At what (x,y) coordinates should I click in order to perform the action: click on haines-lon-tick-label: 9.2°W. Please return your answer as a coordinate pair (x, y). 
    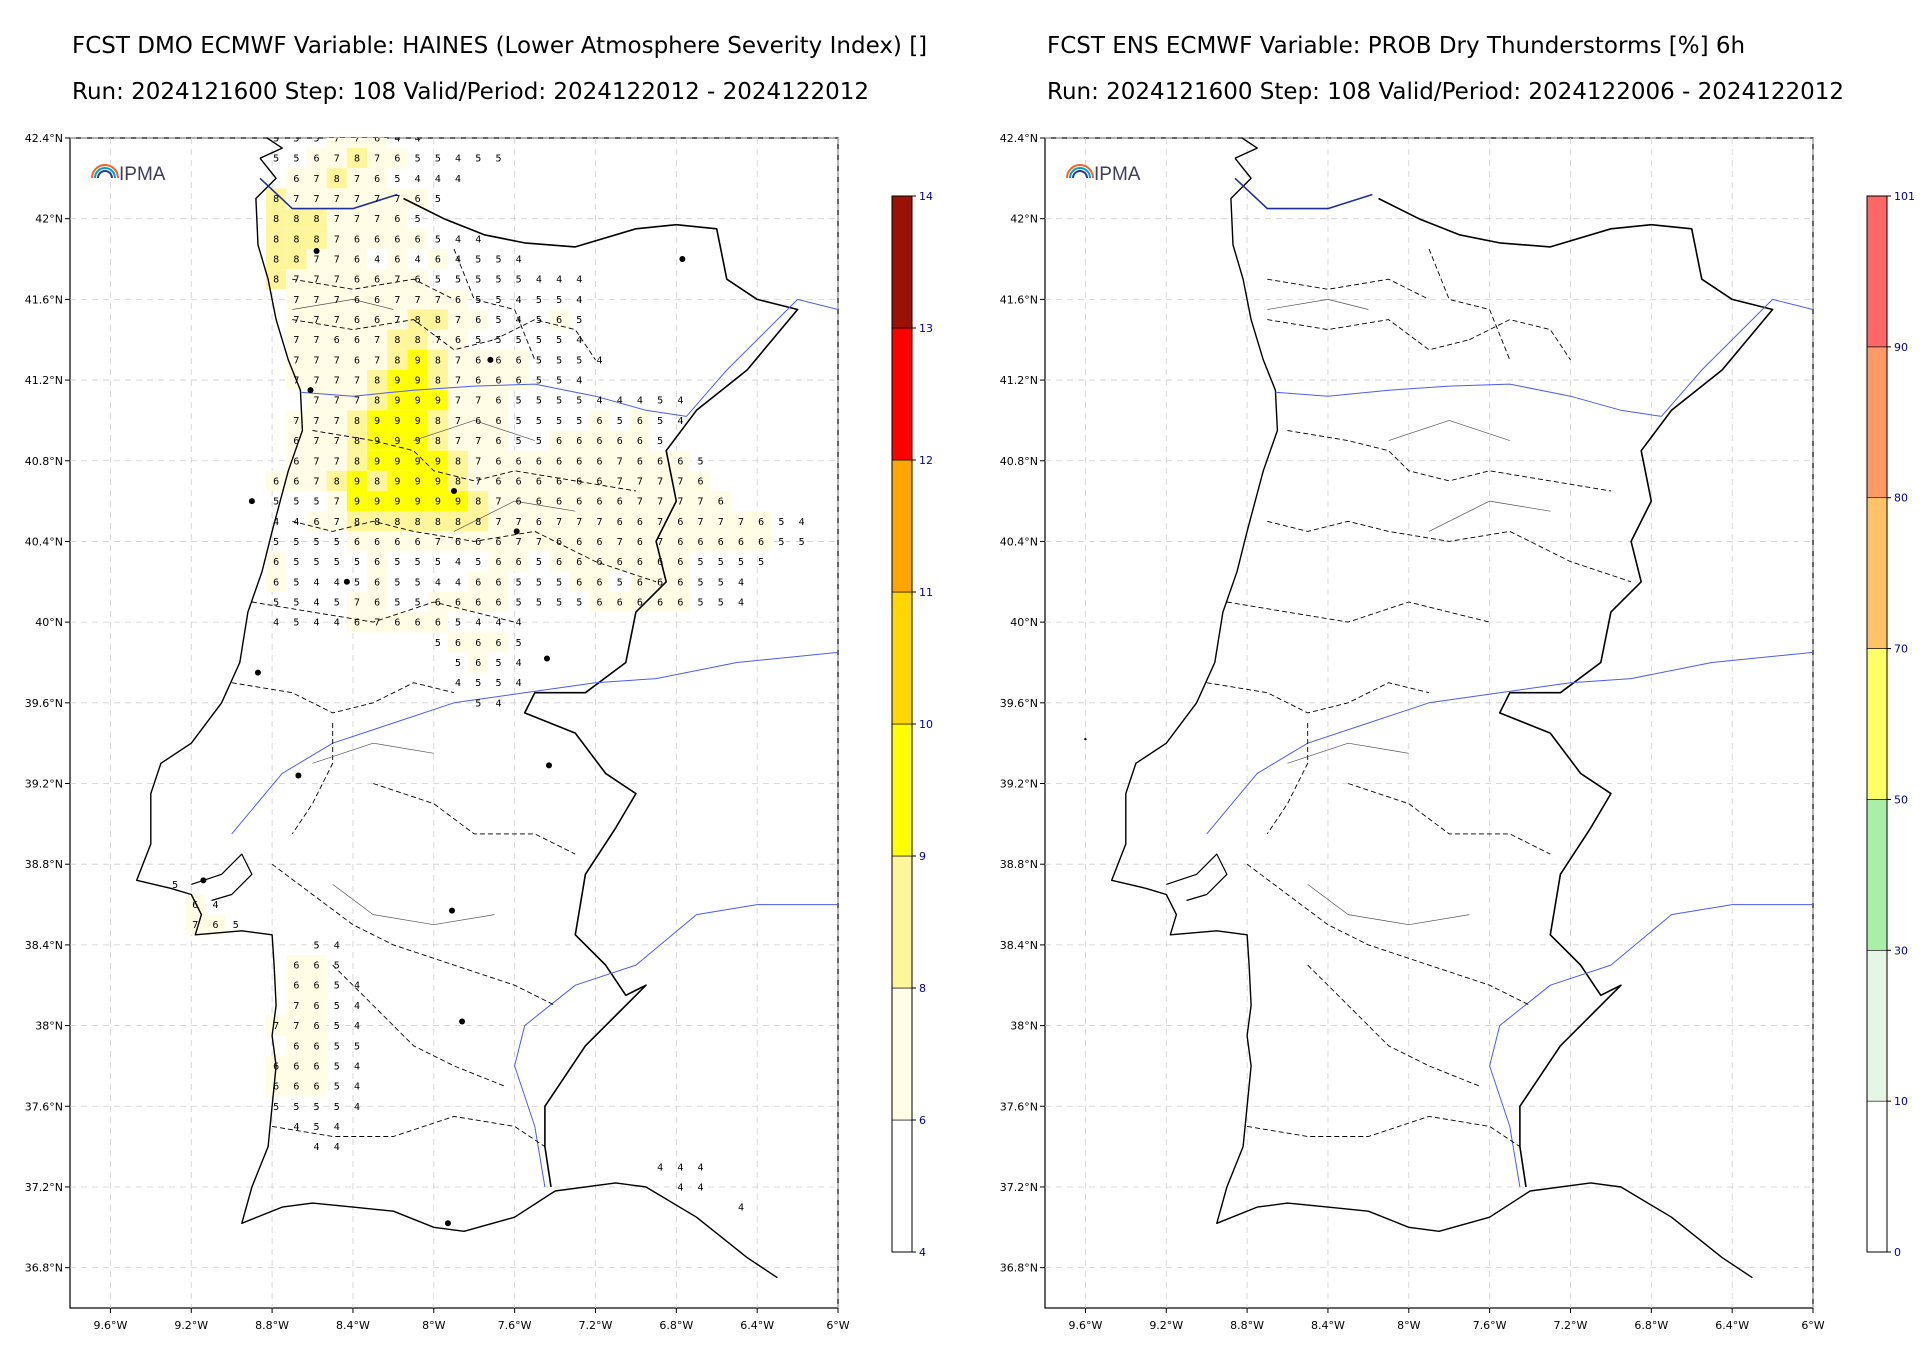
    Looking at the image, I should click on (191, 1325).